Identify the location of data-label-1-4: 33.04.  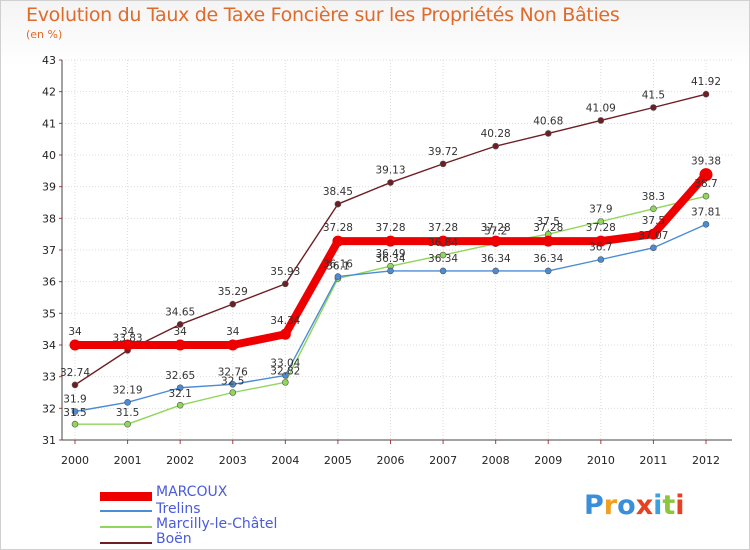
(285, 363).